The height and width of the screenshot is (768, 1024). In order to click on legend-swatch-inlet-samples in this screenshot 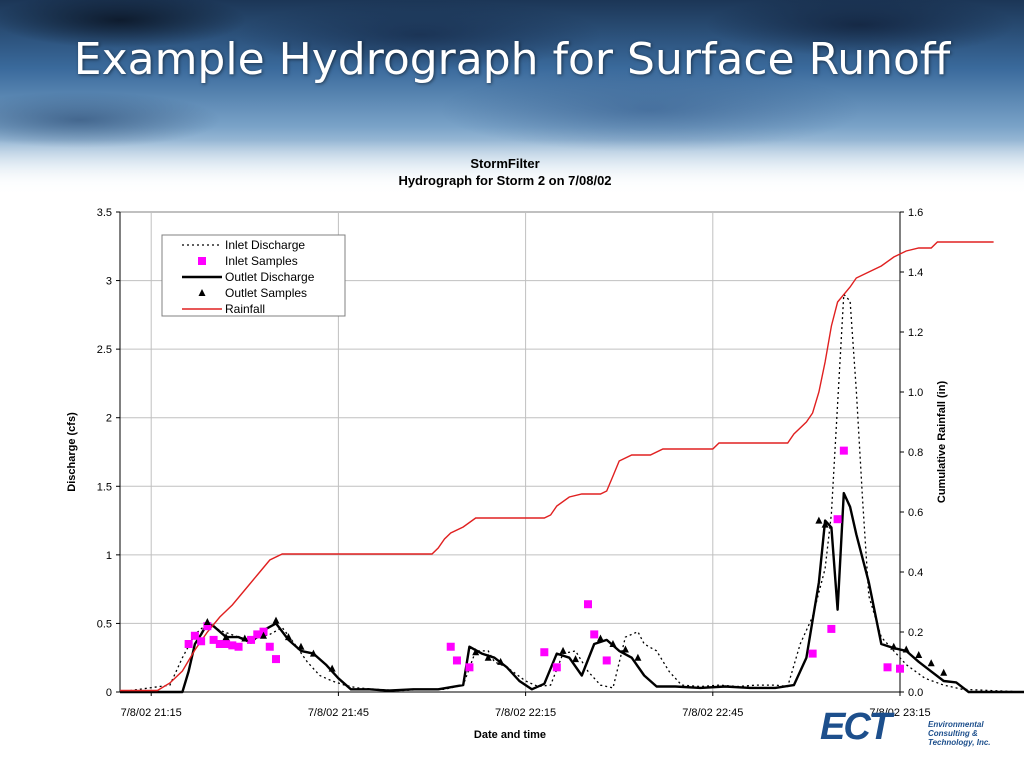, I will do `click(202, 261)`.